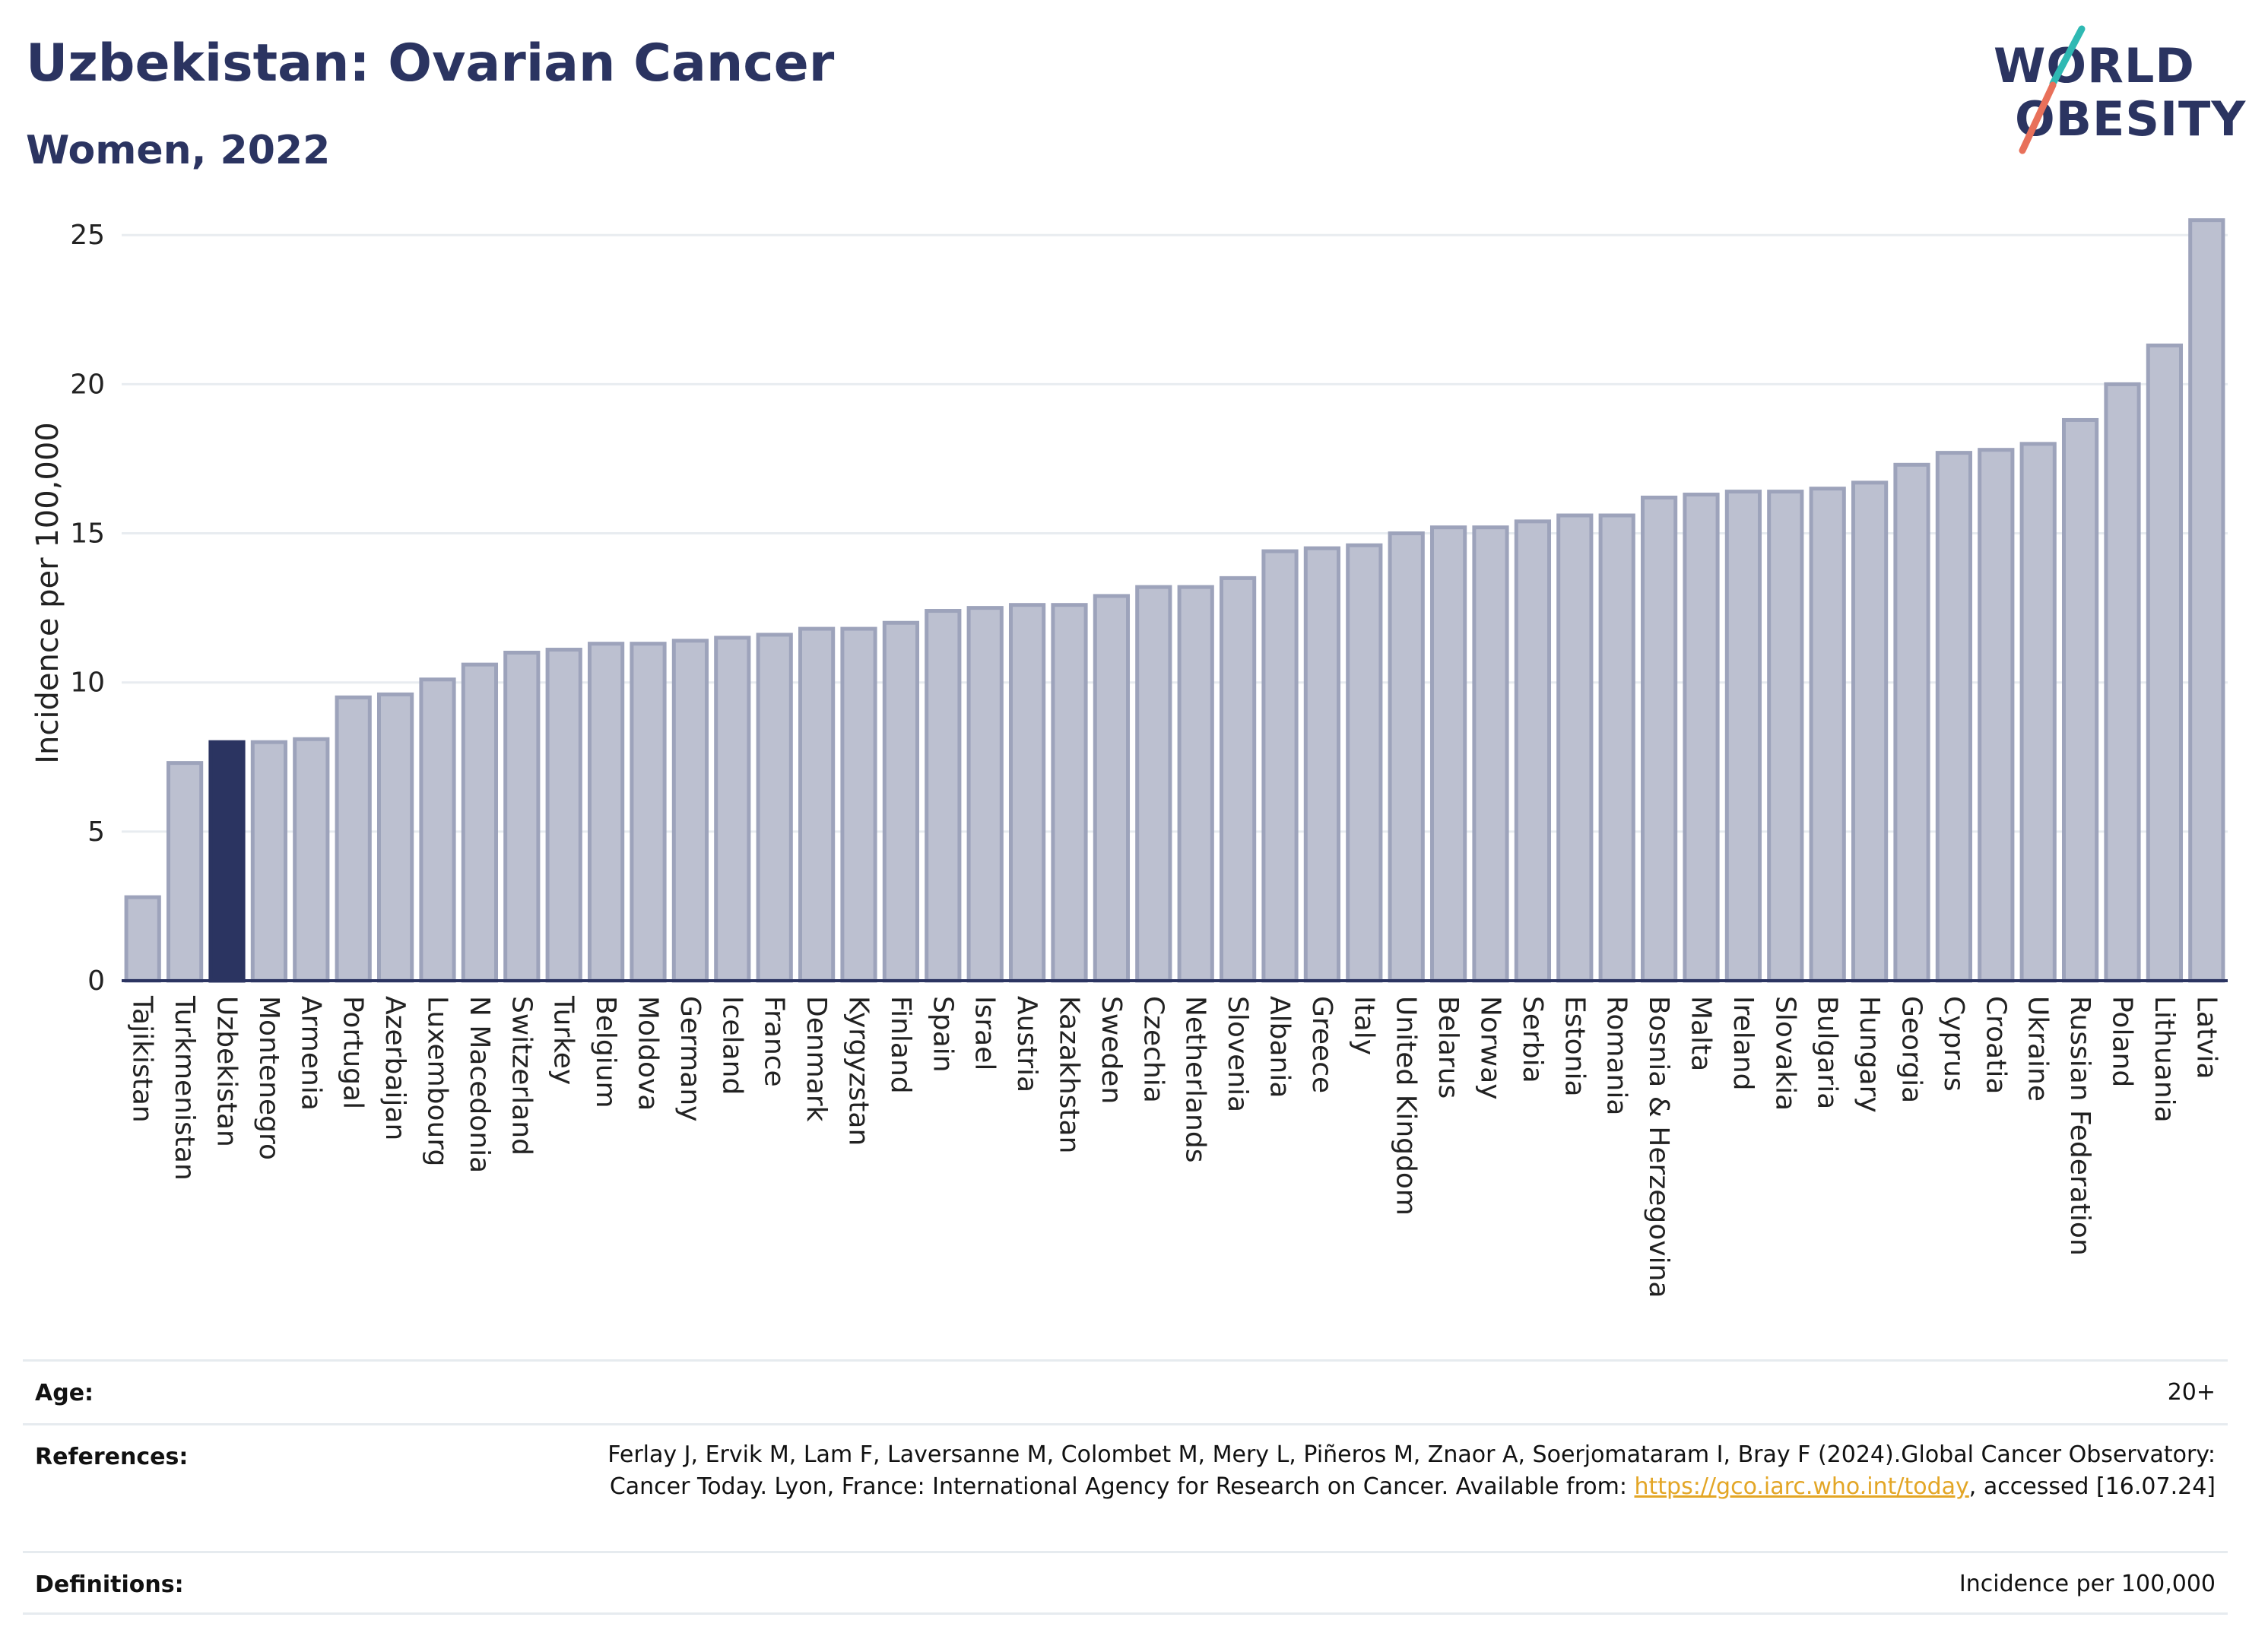  What do you see at coordinates (521, 1076) in the screenshot?
I see `x-tick-label: Switzerland` at bounding box center [521, 1076].